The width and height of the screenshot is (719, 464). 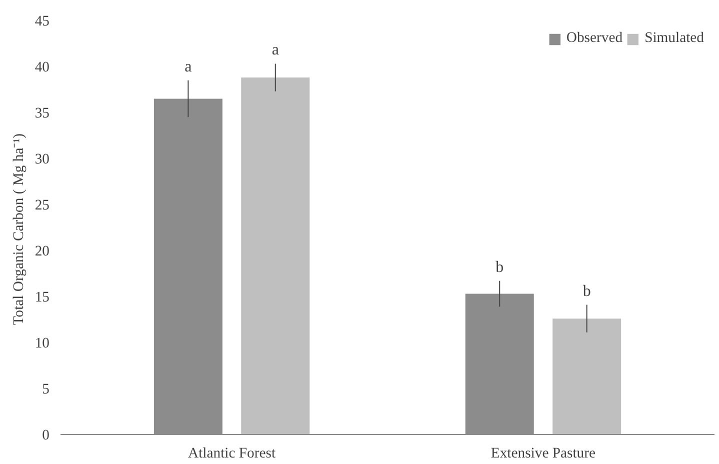 What do you see at coordinates (594, 38) in the screenshot?
I see `legend-label: Observed` at bounding box center [594, 38].